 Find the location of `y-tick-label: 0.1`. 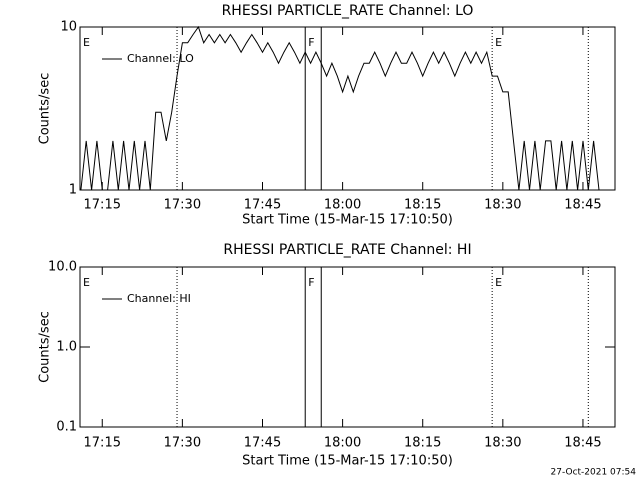

y-tick-label: 0.1 is located at coordinates (66, 427).